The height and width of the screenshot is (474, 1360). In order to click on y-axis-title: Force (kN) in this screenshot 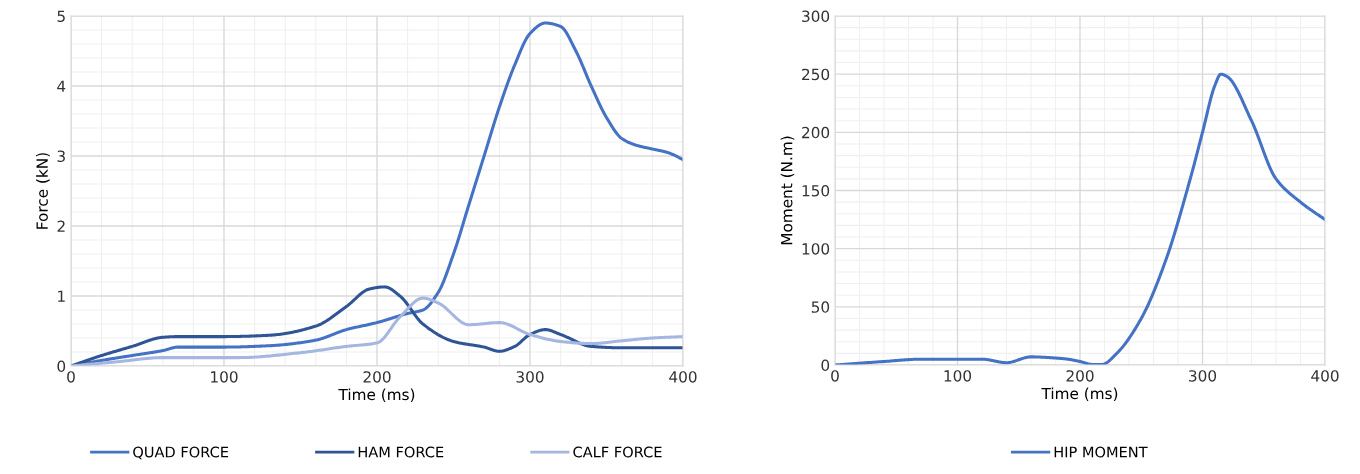, I will do `click(43, 191)`.